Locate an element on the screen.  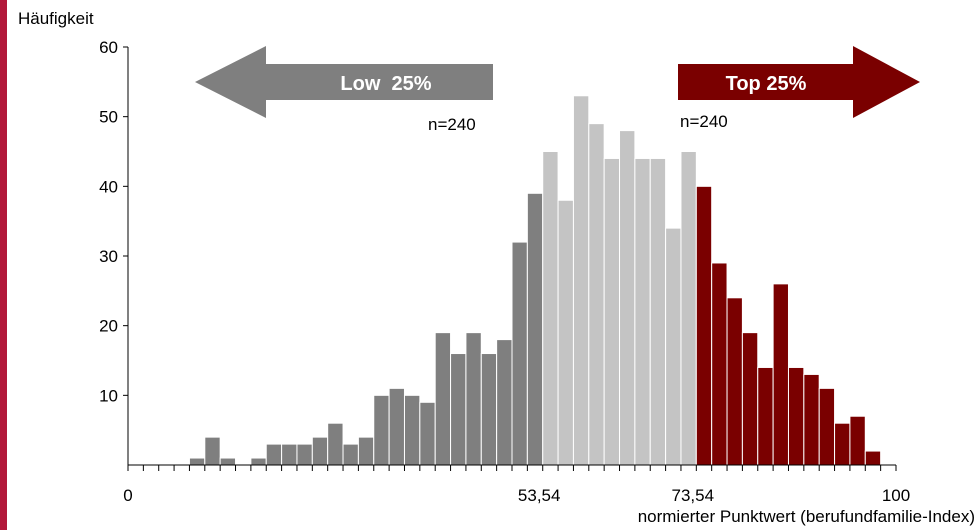
accent-bar is located at coordinates (3, 265).